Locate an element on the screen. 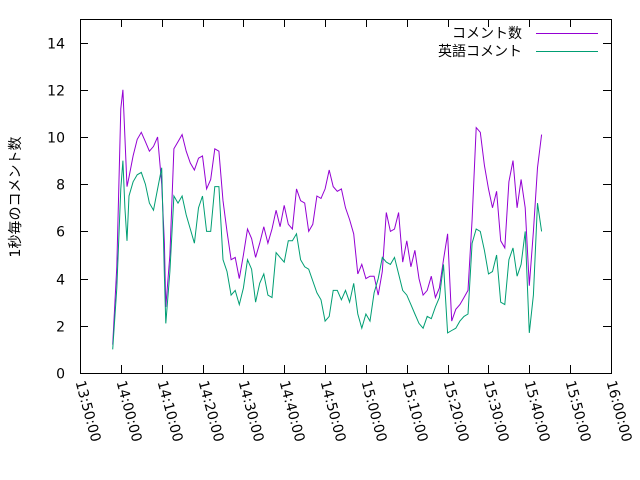 The width and height of the screenshot is (640, 480). y-axis-title: 1秒毎のコメント数 is located at coordinates (16, 197).